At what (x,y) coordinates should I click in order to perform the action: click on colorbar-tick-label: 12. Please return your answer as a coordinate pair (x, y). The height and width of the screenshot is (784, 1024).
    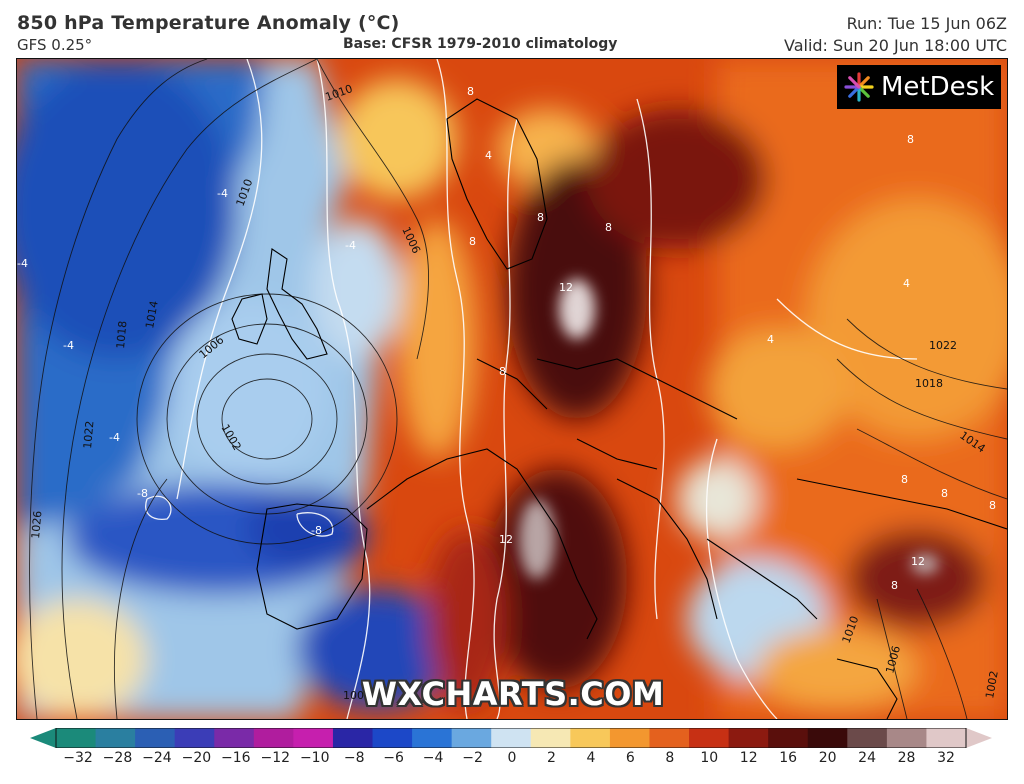
    Looking at the image, I should click on (748, 758).